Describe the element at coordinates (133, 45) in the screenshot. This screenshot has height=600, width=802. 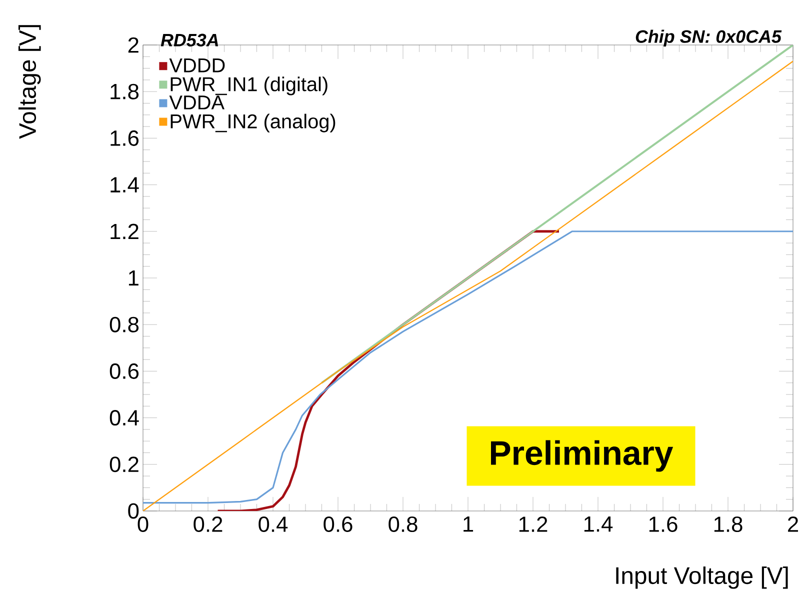
I see `y-tick-label: 2` at that location.